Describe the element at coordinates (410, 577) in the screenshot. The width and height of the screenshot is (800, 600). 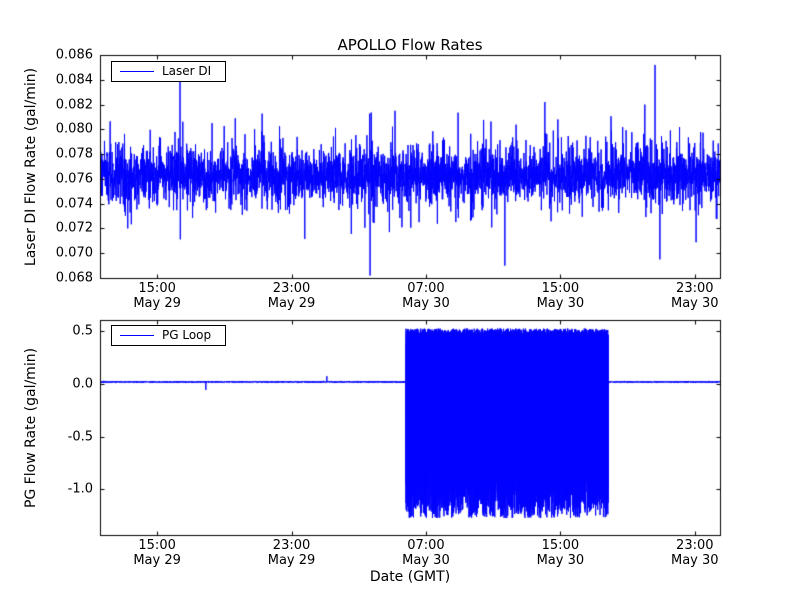
I see `x-axis-label: Date (GMT)` at that location.